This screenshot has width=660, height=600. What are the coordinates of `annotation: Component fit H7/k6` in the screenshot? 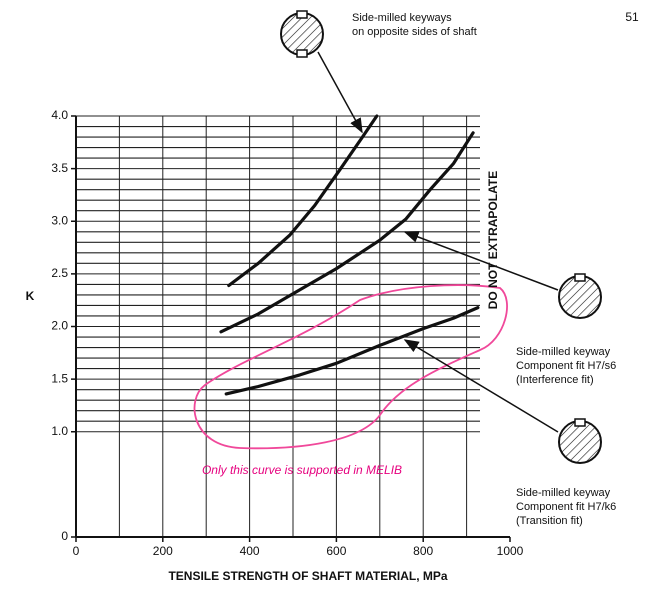 It's located at (566, 507).